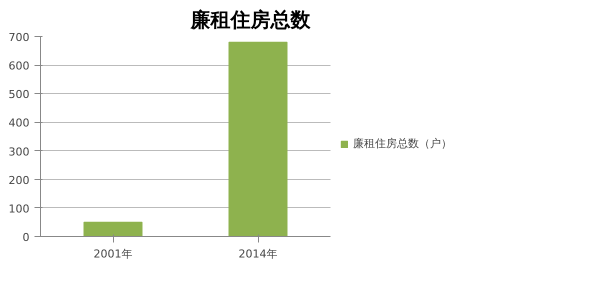 The width and height of the screenshot is (607, 298). Describe the element at coordinates (113, 254) in the screenshot. I see `x-tick-label: 2001年` at that location.